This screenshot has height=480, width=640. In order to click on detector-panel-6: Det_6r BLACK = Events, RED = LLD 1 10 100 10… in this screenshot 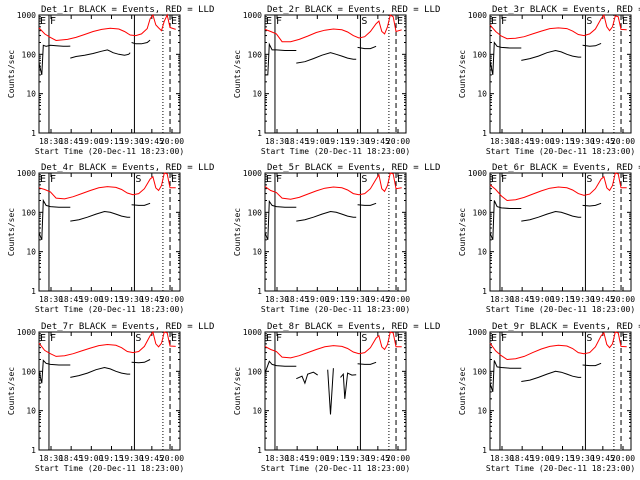, I will do `click(549, 238)`.